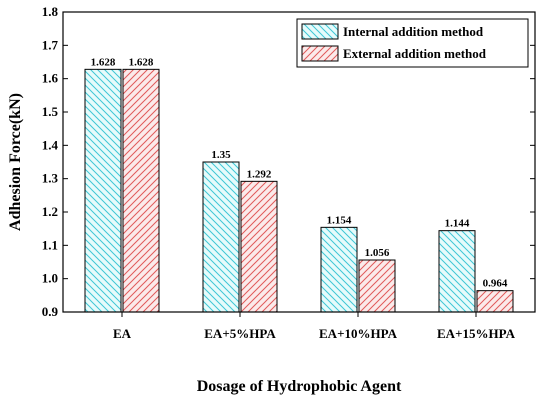 The width and height of the screenshot is (550, 403). Describe the element at coordinates (50, 278) in the screenshot. I see `y-tick-label: 1.0` at that location.